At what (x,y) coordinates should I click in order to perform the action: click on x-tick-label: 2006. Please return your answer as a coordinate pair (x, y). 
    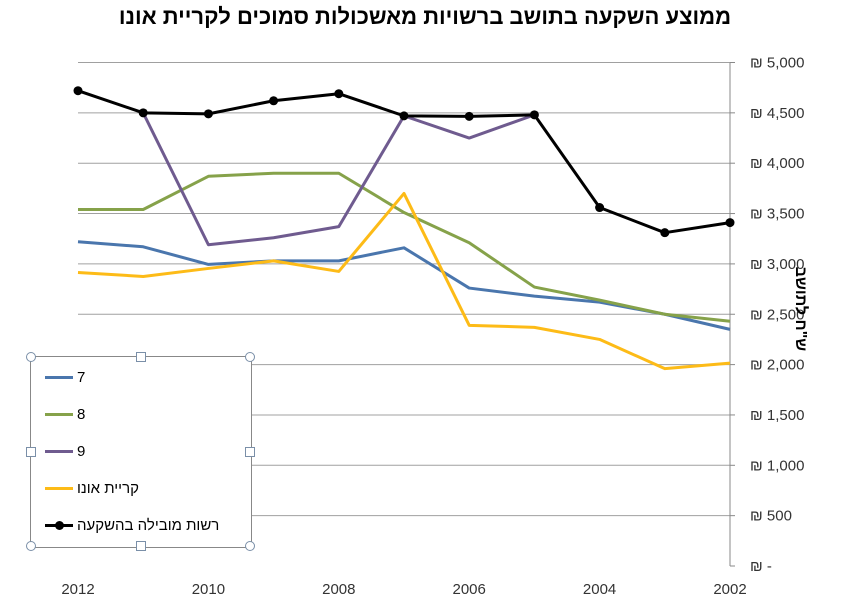
    Looking at the image, I should click on (469, 589).